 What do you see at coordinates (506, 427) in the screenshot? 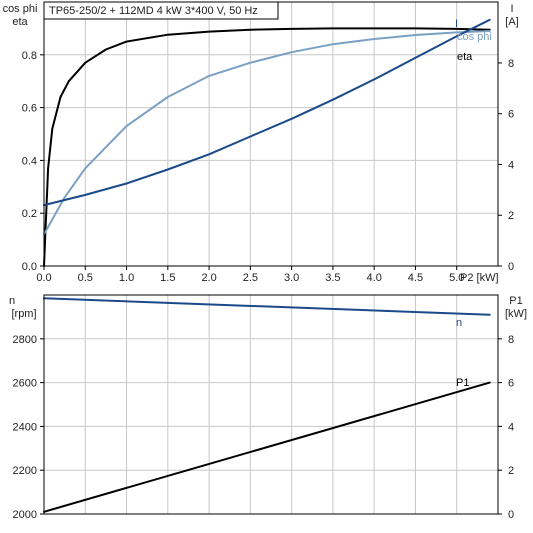
I see `bottom-right-tick-labels: 0 2 4 6 8` at bounding box center [506, 427].